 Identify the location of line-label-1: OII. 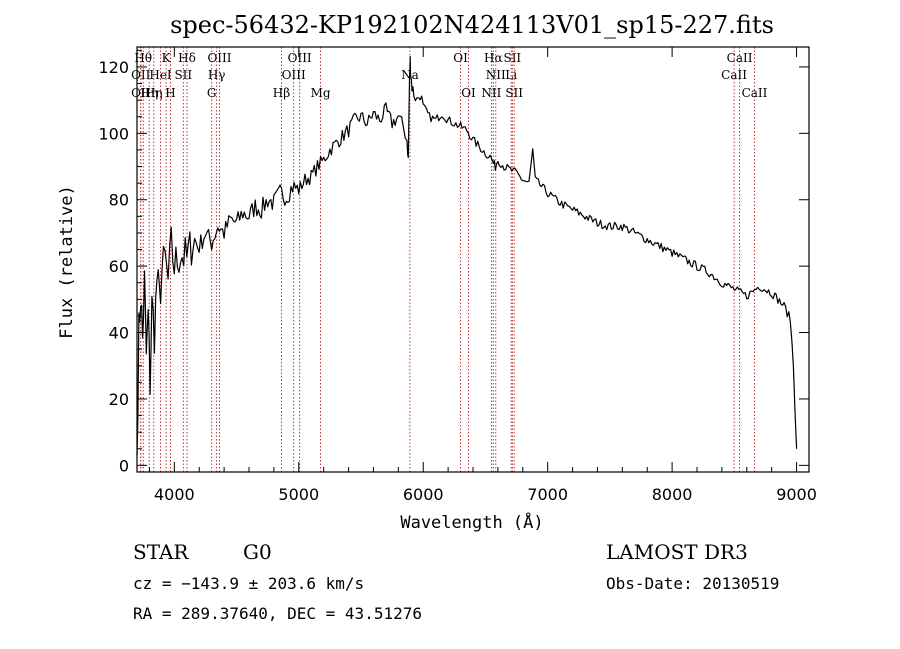
(141, 75).